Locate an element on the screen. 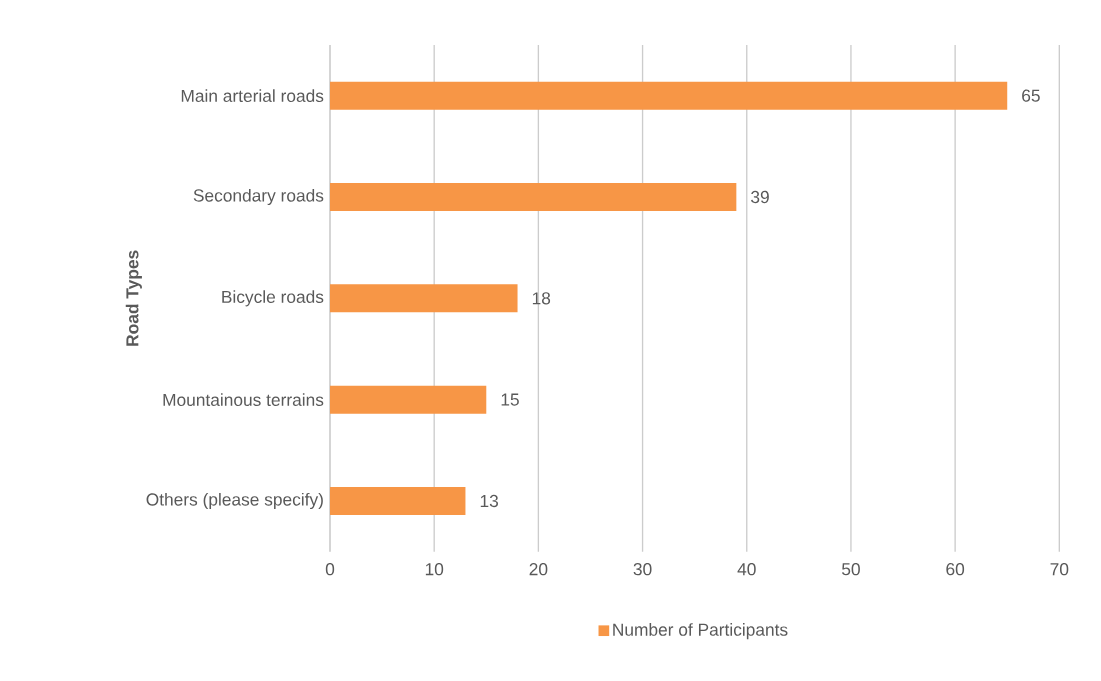 The height and width of the screenshot is (681, 1101). y-tick-label: Bicycle roads is located at coordinates (273, 298).